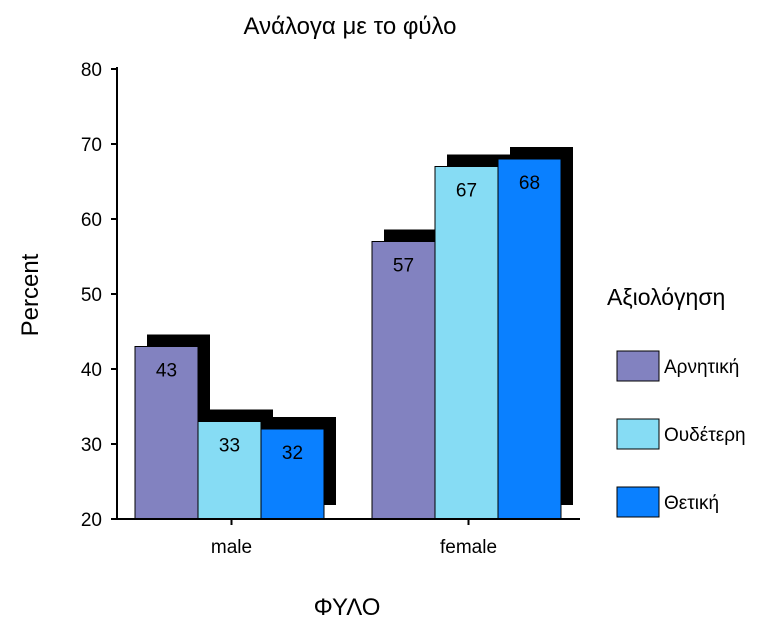  I want to click on legend-label: Αρνητική, so click(701, 367).